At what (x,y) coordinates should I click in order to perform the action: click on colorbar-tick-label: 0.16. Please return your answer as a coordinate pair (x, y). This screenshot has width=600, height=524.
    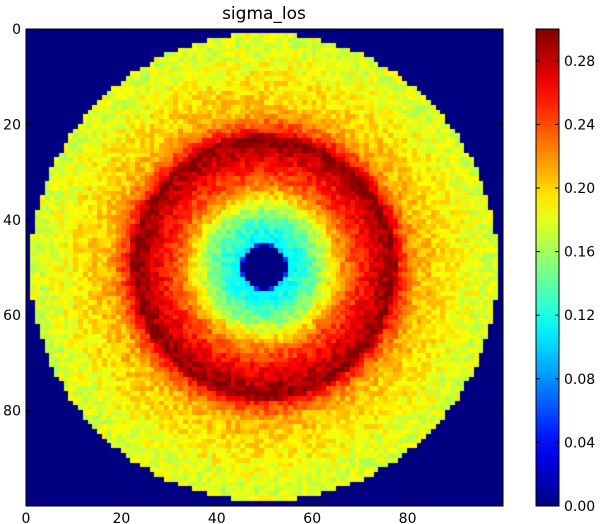
    Looking at the image, I should click on (579, 253).